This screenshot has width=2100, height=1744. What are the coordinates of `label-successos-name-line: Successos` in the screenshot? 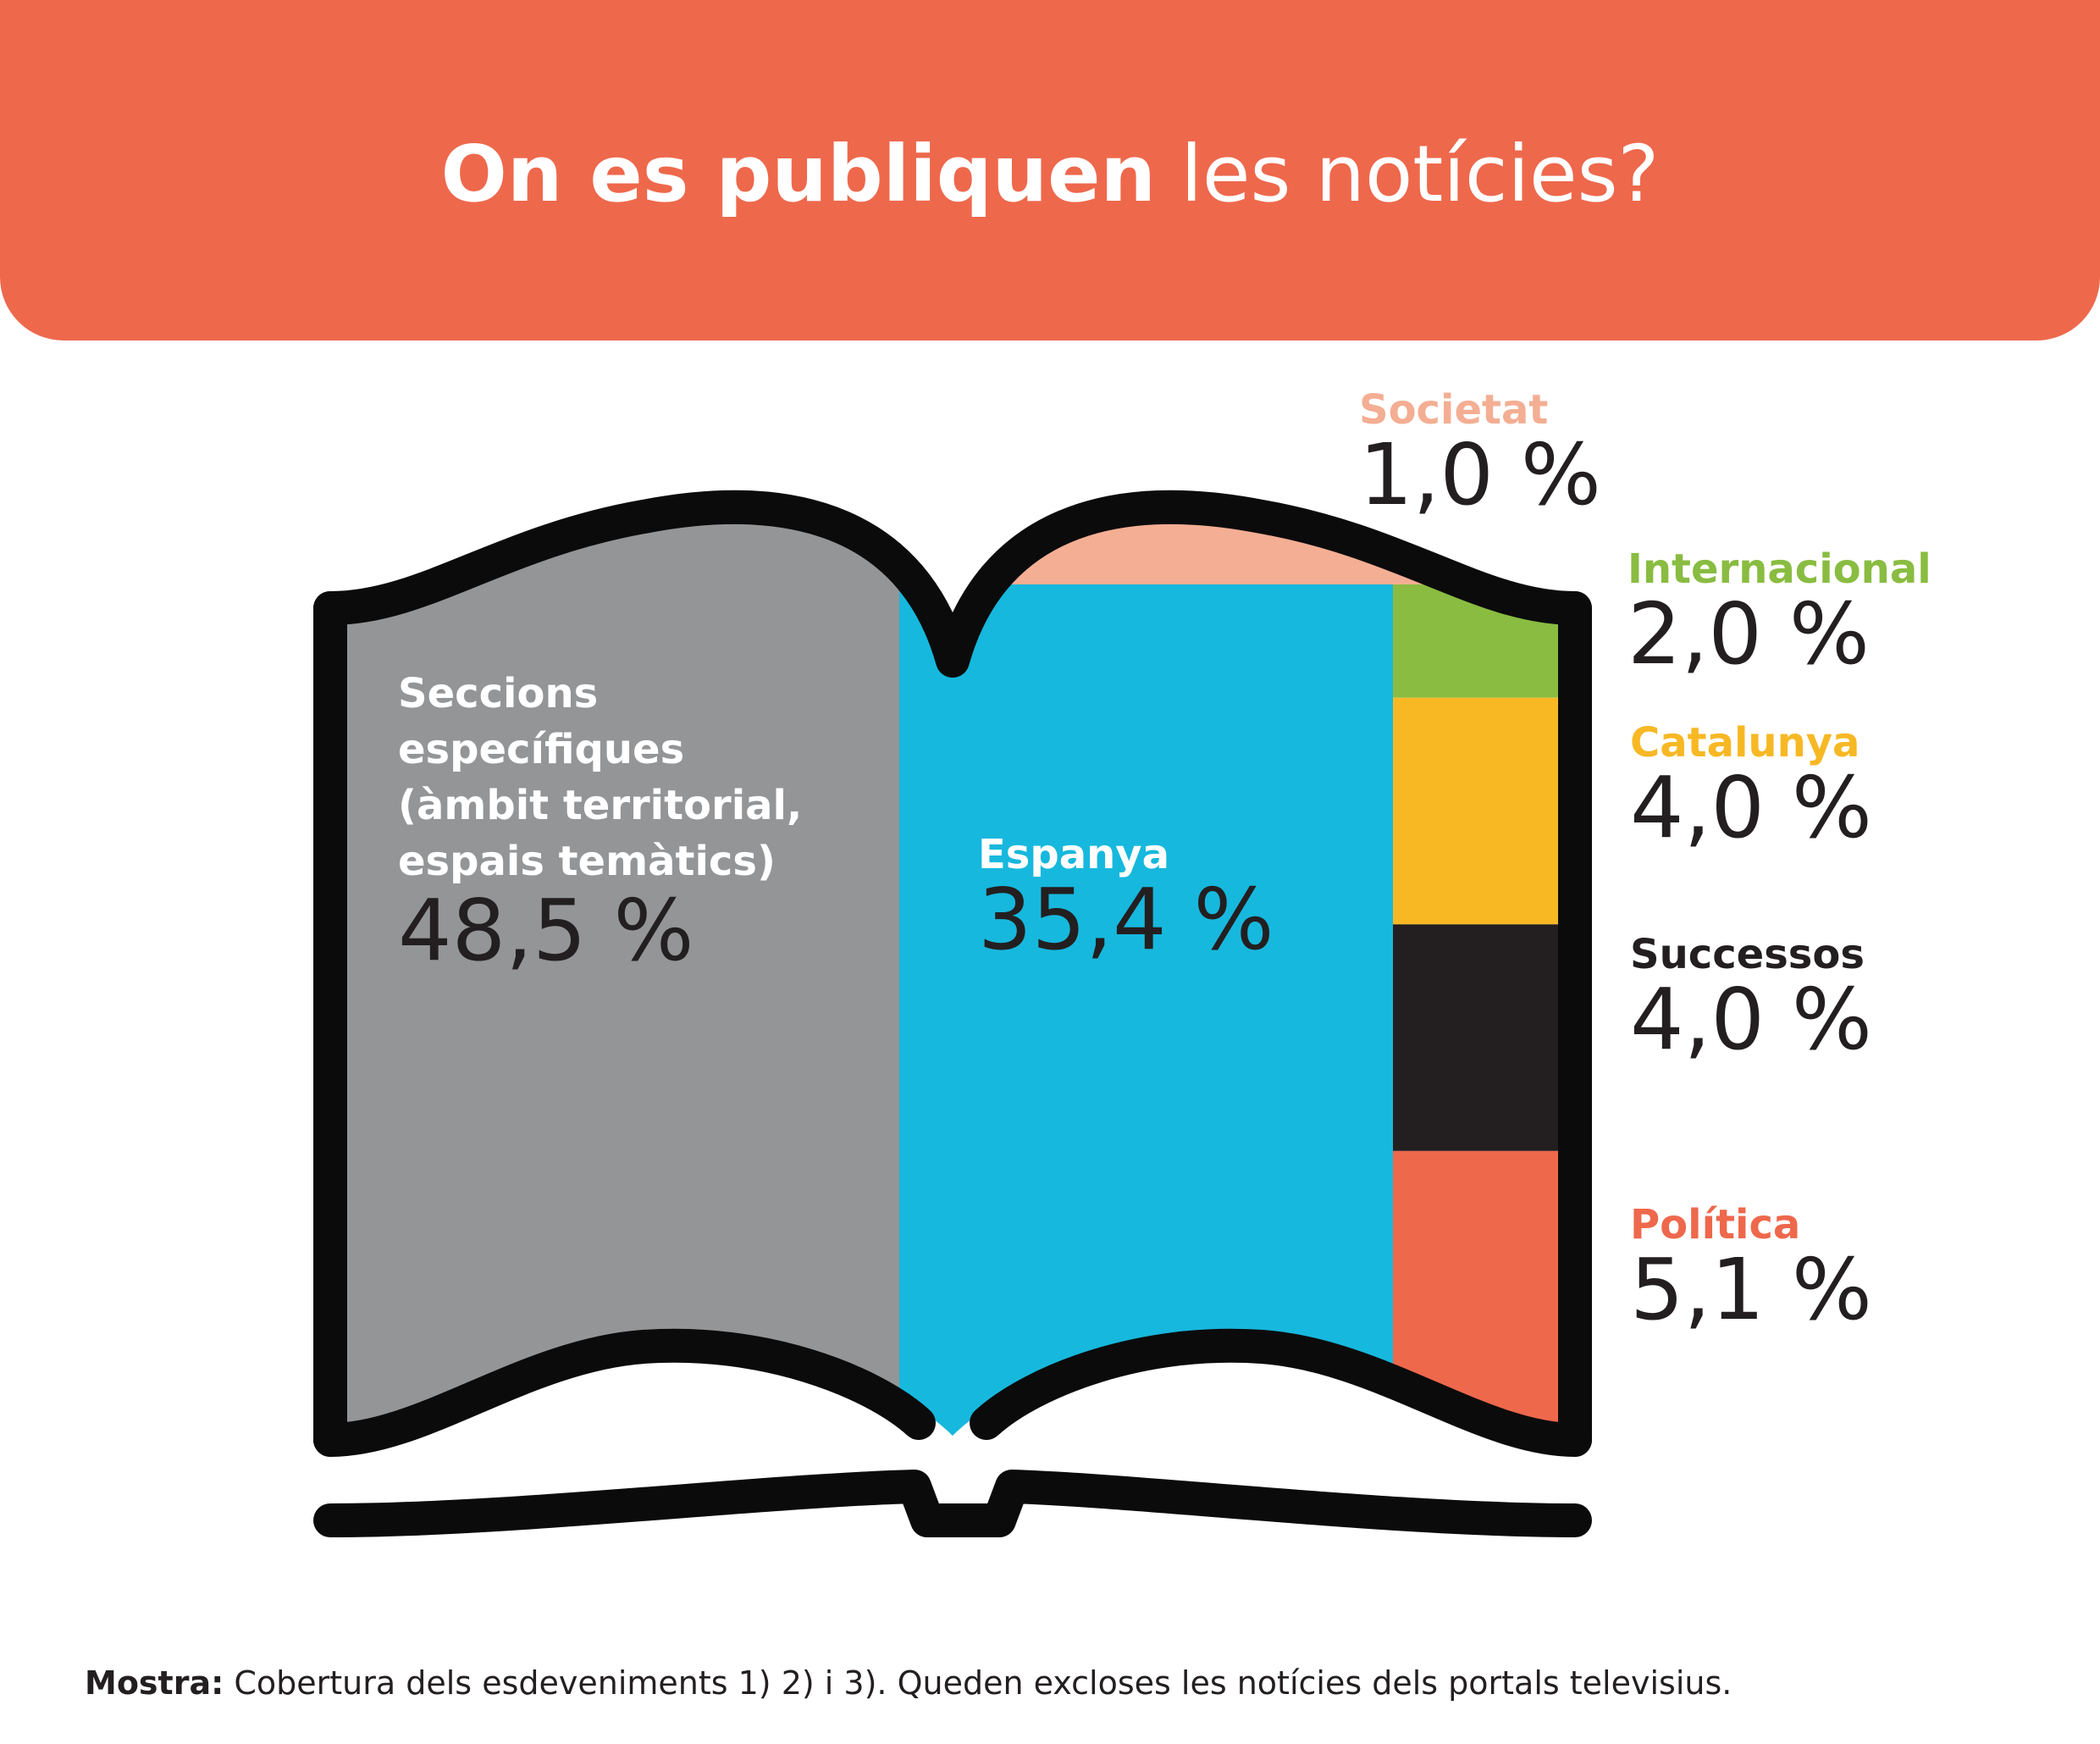 It's located at (1747, 955).